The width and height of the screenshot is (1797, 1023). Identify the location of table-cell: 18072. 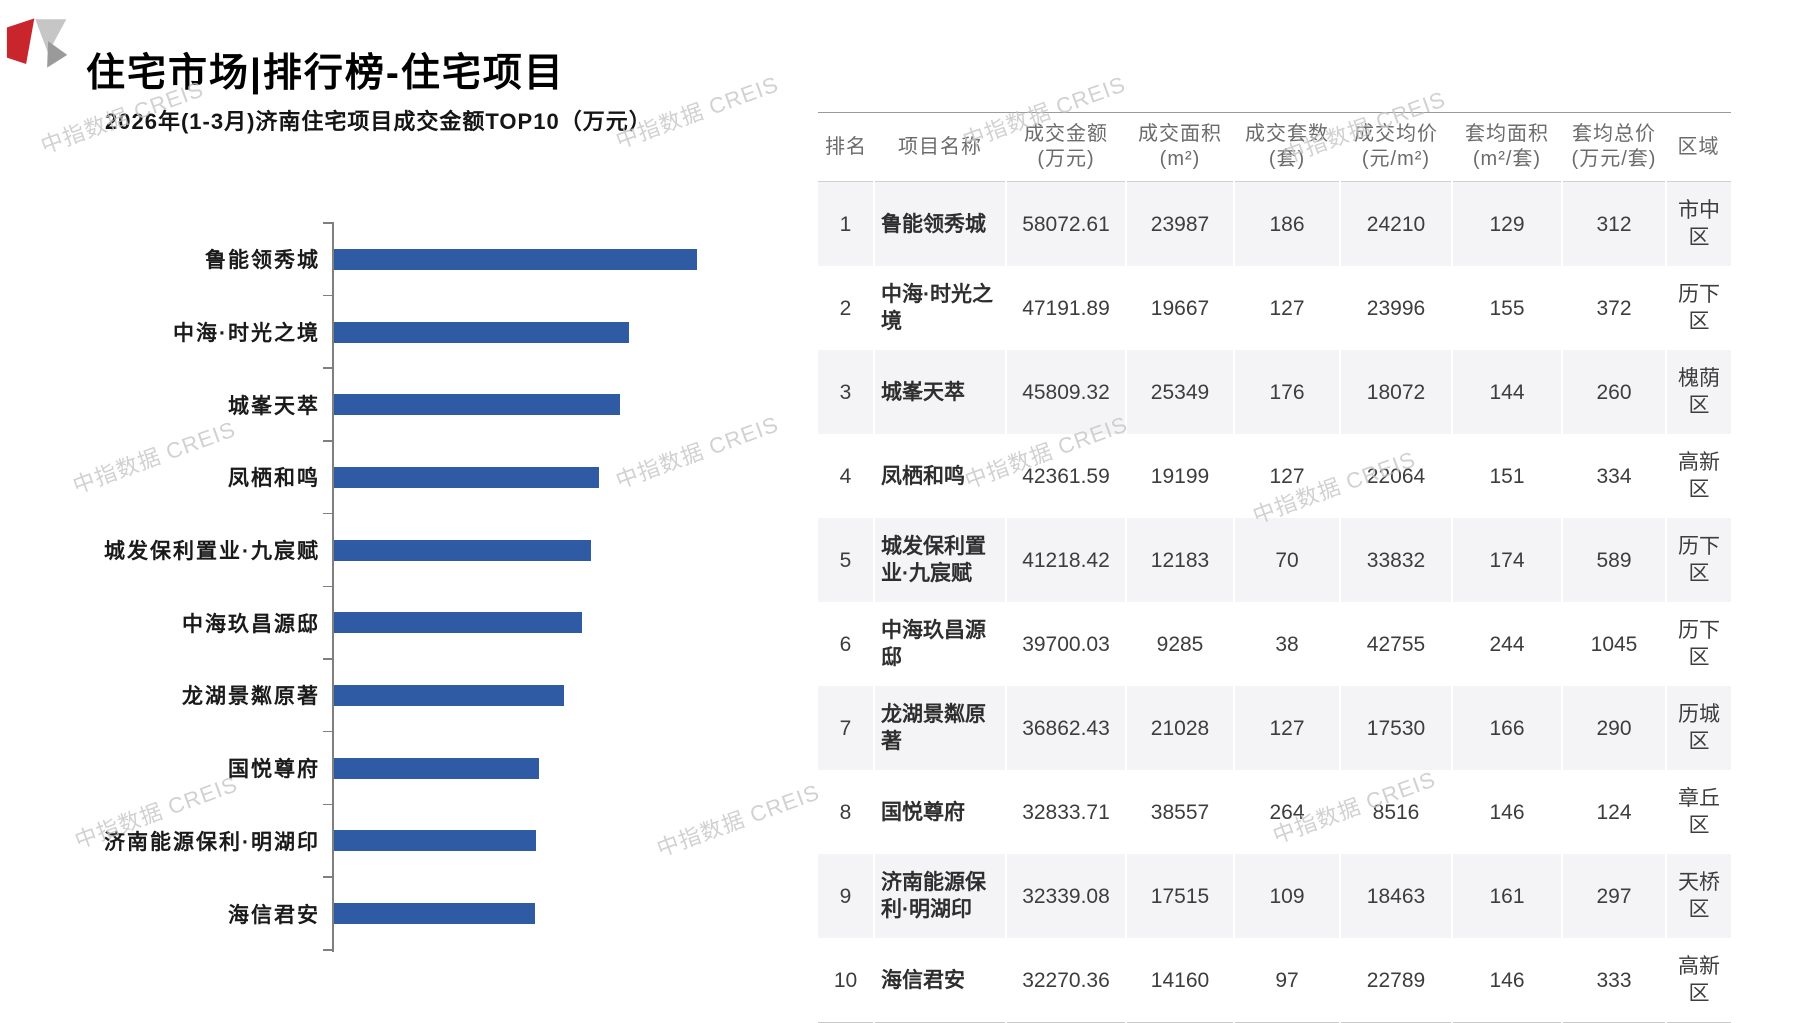
(1395, 392).